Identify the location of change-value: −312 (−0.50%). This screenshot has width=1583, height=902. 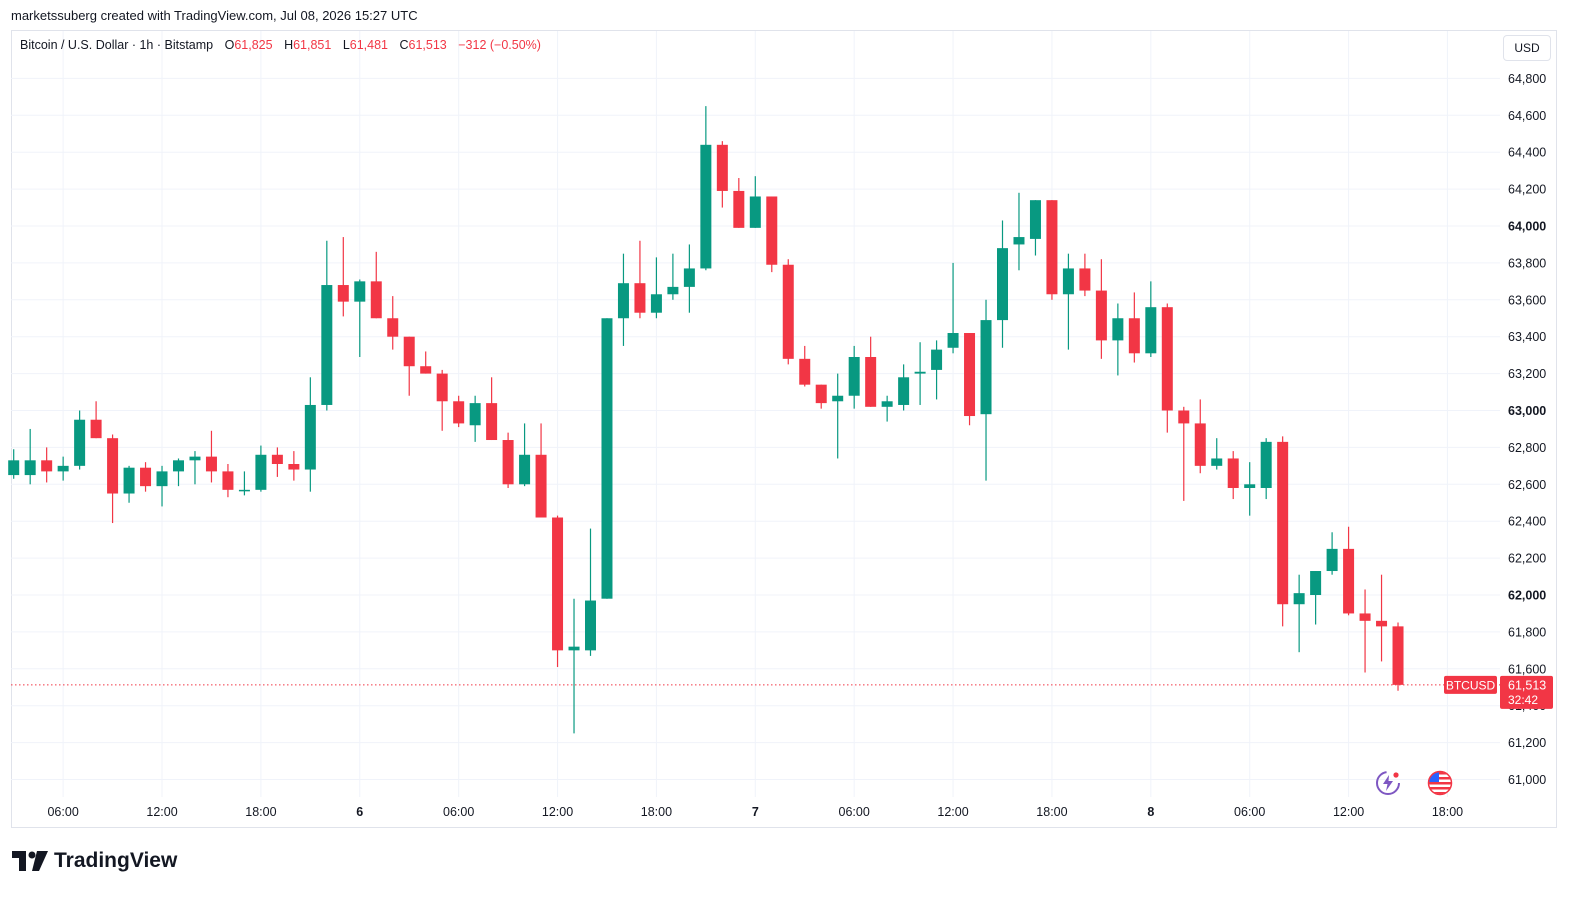
(499, 45).